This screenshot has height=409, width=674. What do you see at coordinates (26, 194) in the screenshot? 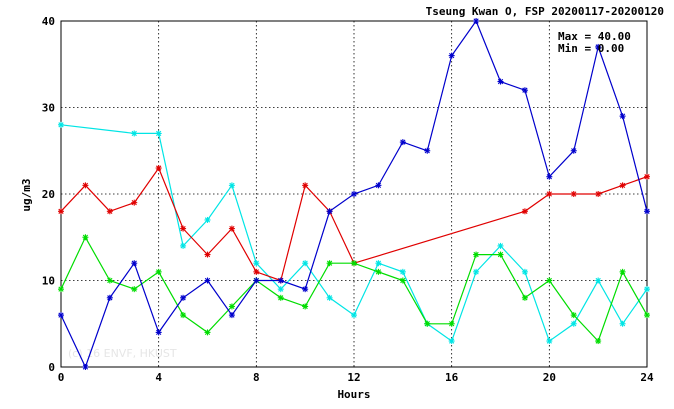
I see `y-axis-label: ug/m3` at bounding box center [26, 194].